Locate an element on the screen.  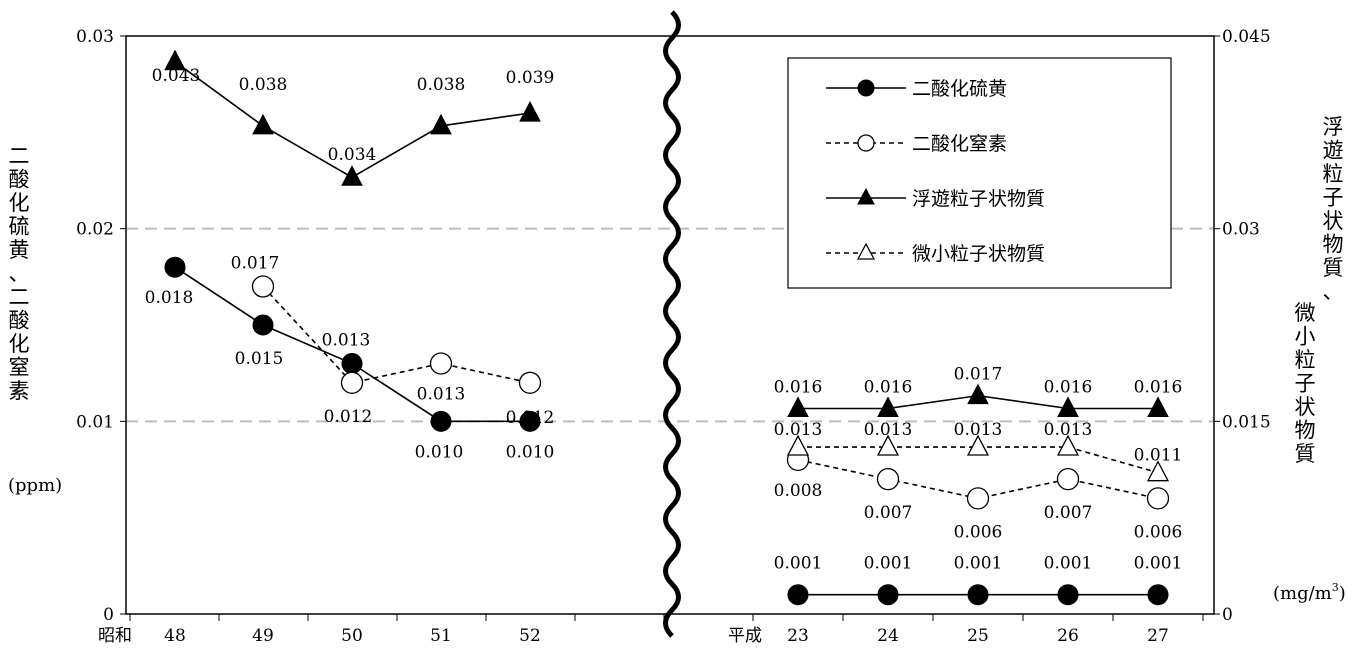
right-axis-title-char: 遊 is located at coordinates (1333, 151).